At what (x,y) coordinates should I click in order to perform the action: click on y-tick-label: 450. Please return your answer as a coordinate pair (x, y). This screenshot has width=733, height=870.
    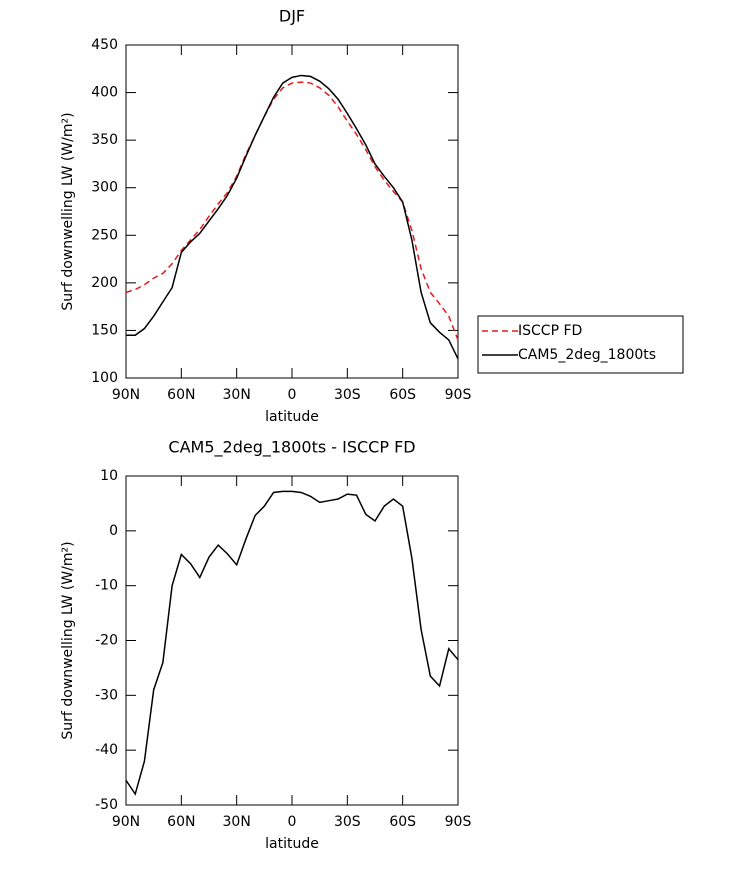
    Looking at the image, I should click on (104, 45).